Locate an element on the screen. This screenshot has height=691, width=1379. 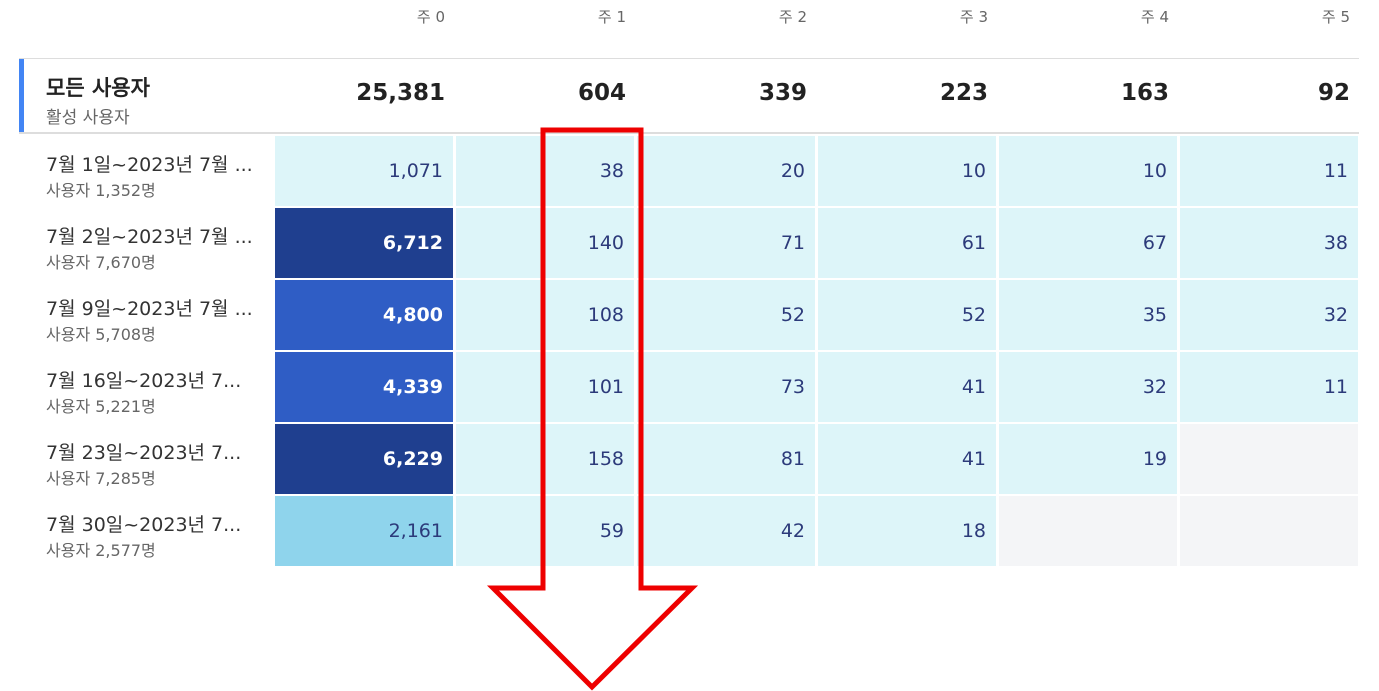
cohort-cell: 81 is located at coordinates (726, 459).